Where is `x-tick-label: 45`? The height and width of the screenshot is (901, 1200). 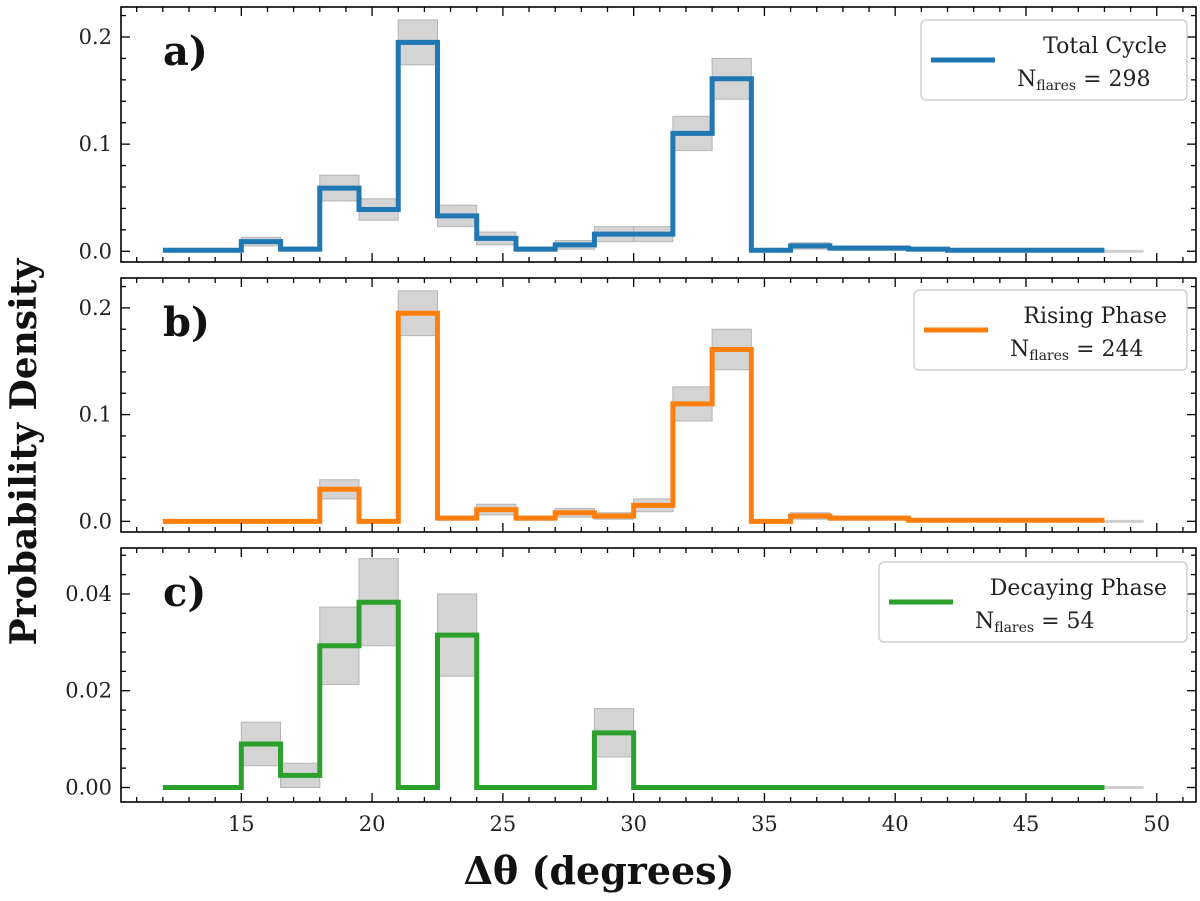 x-tick-label: 45 is located at coordinates (1026, 824).